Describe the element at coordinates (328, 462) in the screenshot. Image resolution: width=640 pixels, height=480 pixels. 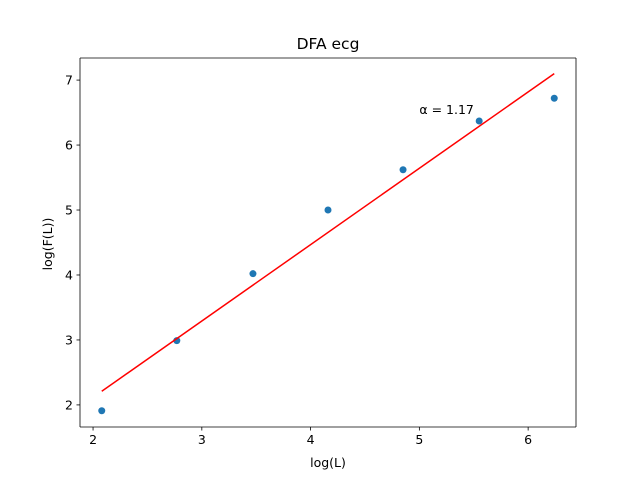
I see `x-axis-label: log(L)` at that location.